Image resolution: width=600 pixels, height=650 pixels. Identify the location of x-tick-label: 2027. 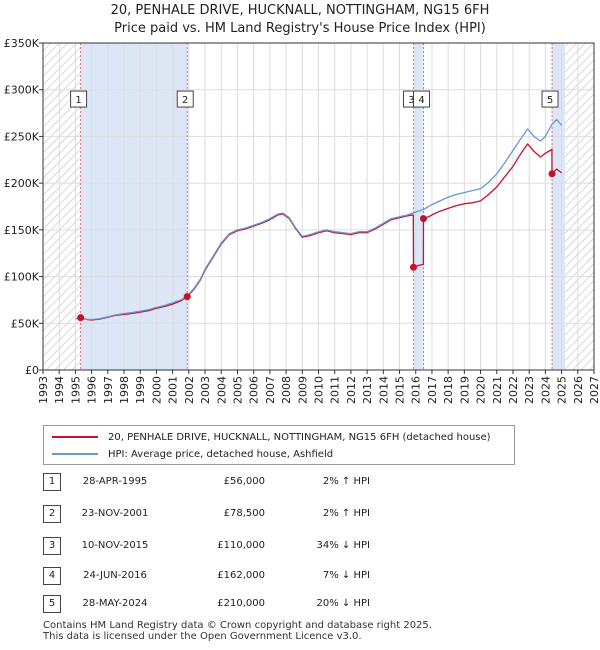
(594, 390).